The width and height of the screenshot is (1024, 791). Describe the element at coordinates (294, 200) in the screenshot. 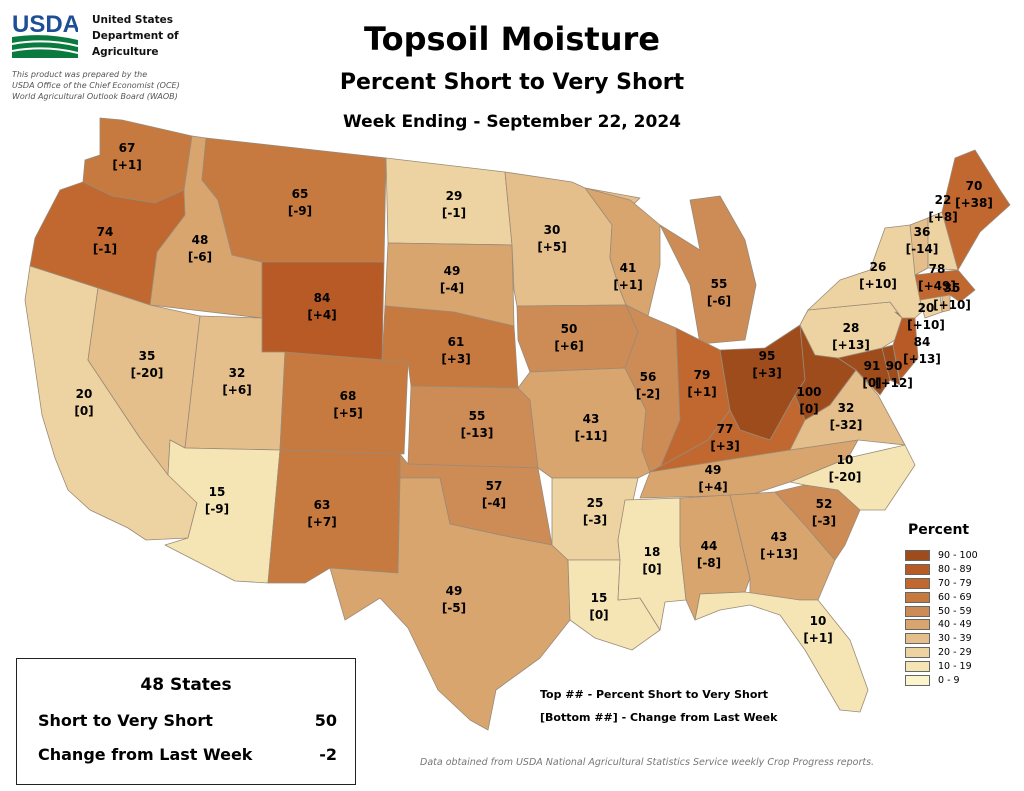

I see `state-mt` at that location.